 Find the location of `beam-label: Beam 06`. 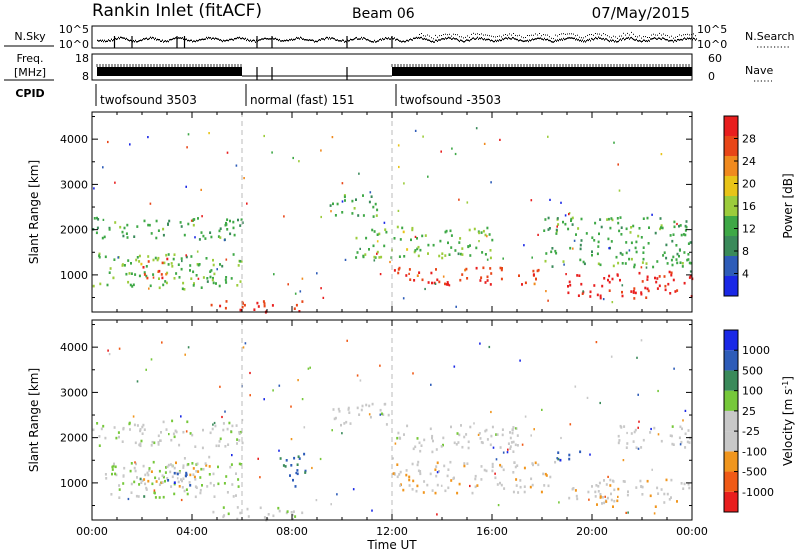

beam-label: Beam 06 is located at coordinates (383, 14).